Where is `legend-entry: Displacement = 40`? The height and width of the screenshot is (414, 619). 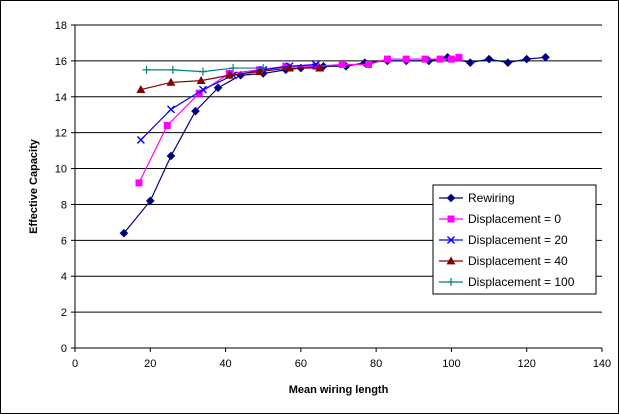
legend-entry: Displacement = 40 is located at coordinates (503, 261).